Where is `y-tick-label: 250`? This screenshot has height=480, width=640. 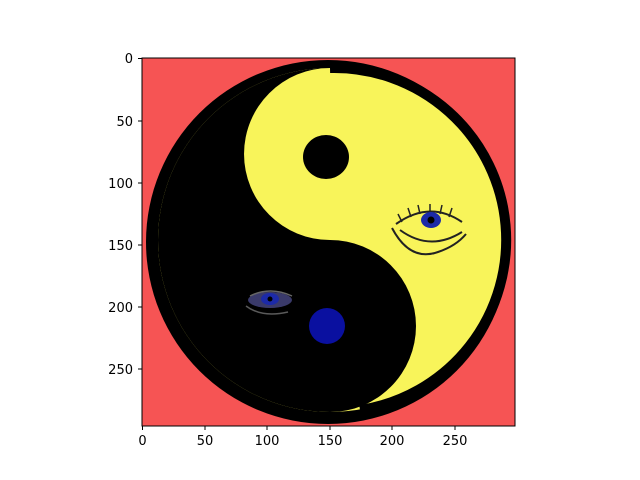 y-tick-label: 250 is located at coordinates (120, 370).